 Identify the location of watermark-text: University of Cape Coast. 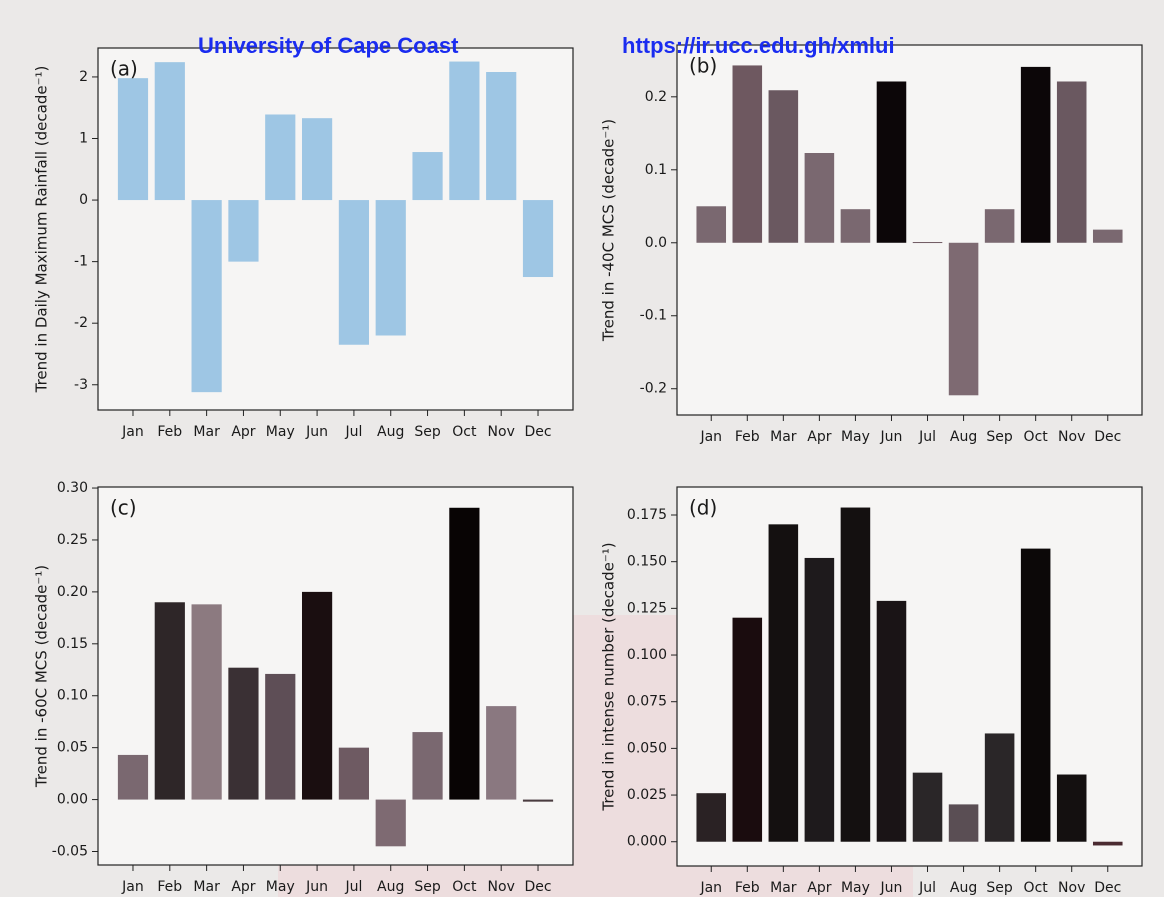
(328, 45).